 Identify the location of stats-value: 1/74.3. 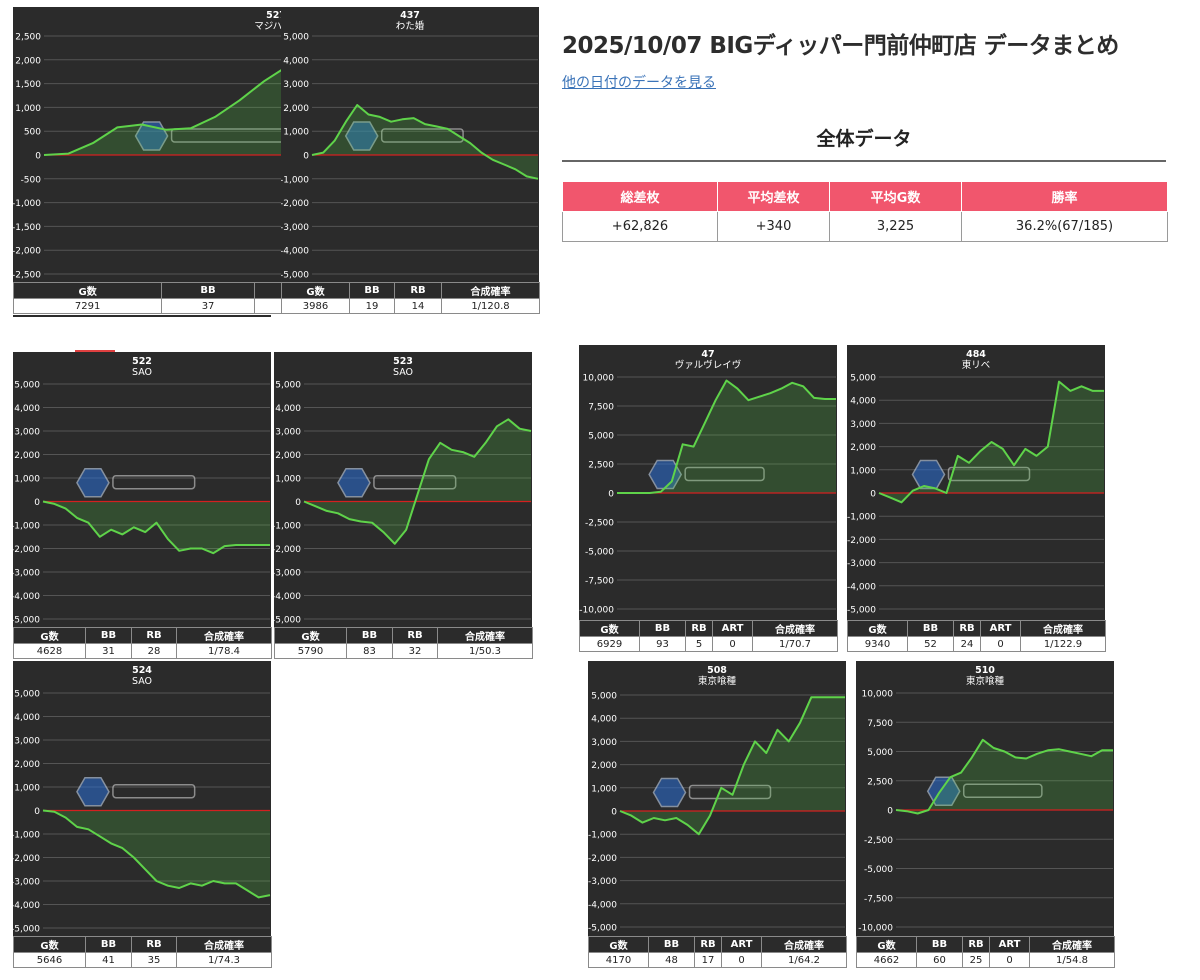
(224, 960).